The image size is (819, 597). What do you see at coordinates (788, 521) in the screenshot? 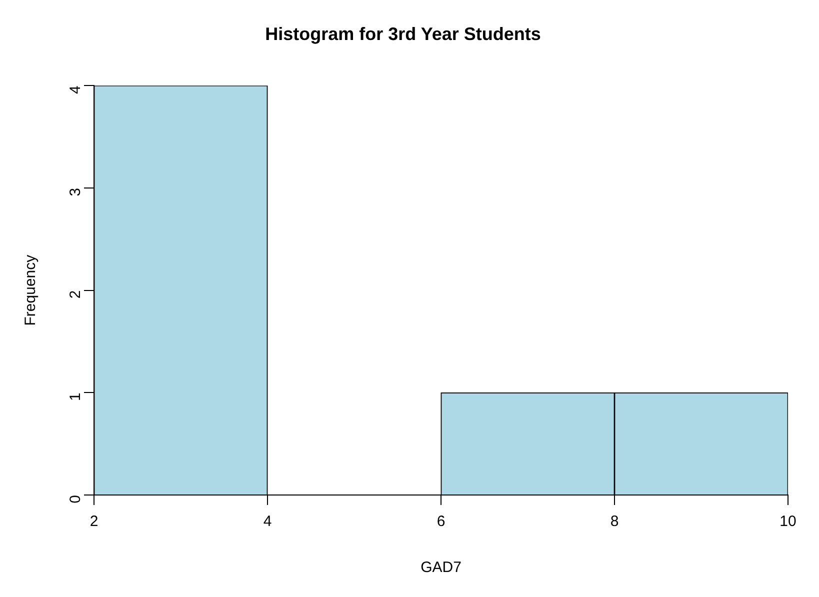
I see `x-tick-label: 10` at bounding box center [788, 521].